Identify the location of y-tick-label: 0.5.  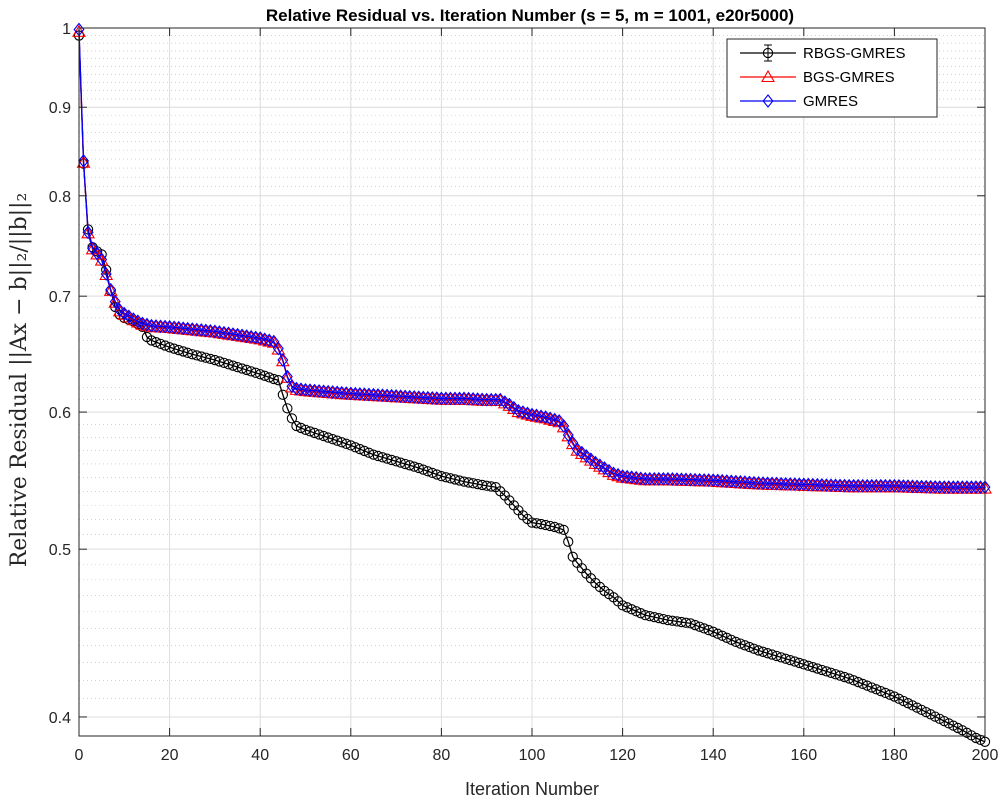
(60, 550).